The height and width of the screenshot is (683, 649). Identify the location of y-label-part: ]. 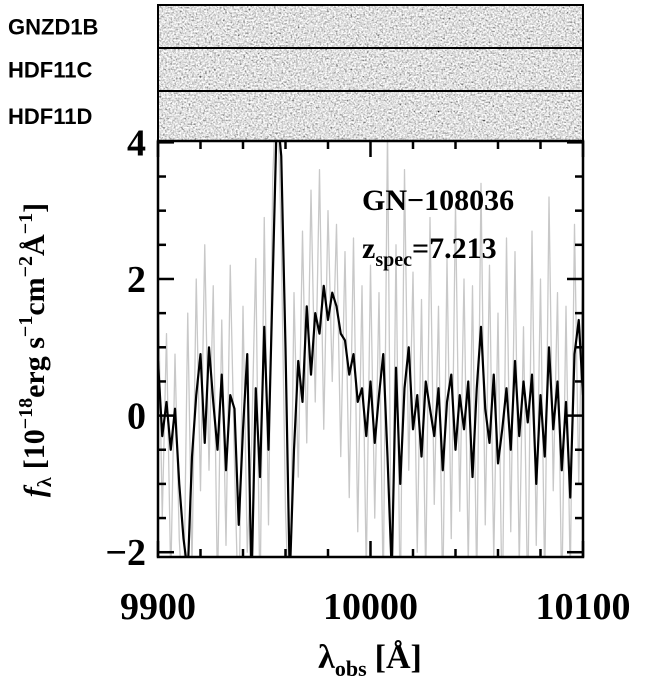
(34, 208).